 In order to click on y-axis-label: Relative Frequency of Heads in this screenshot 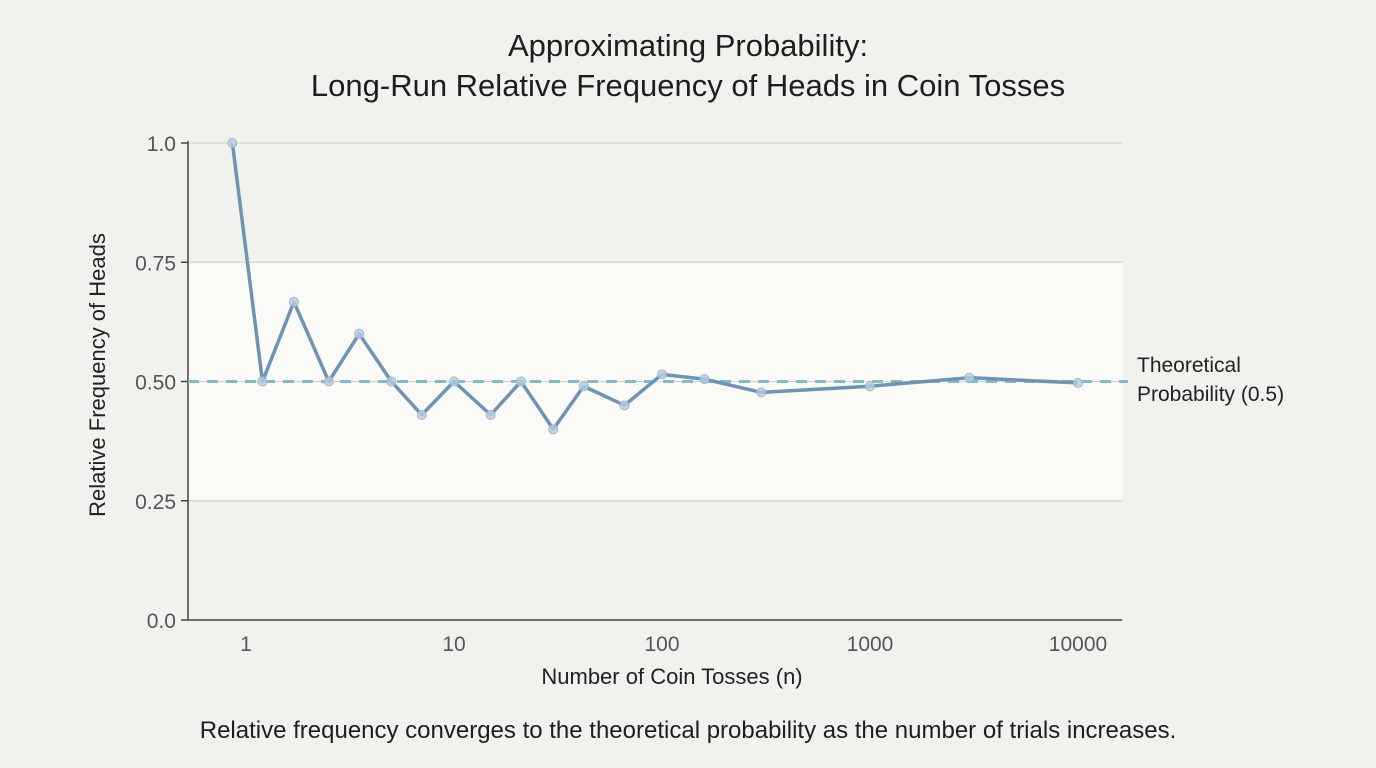, I will do `click(97, 375)`.